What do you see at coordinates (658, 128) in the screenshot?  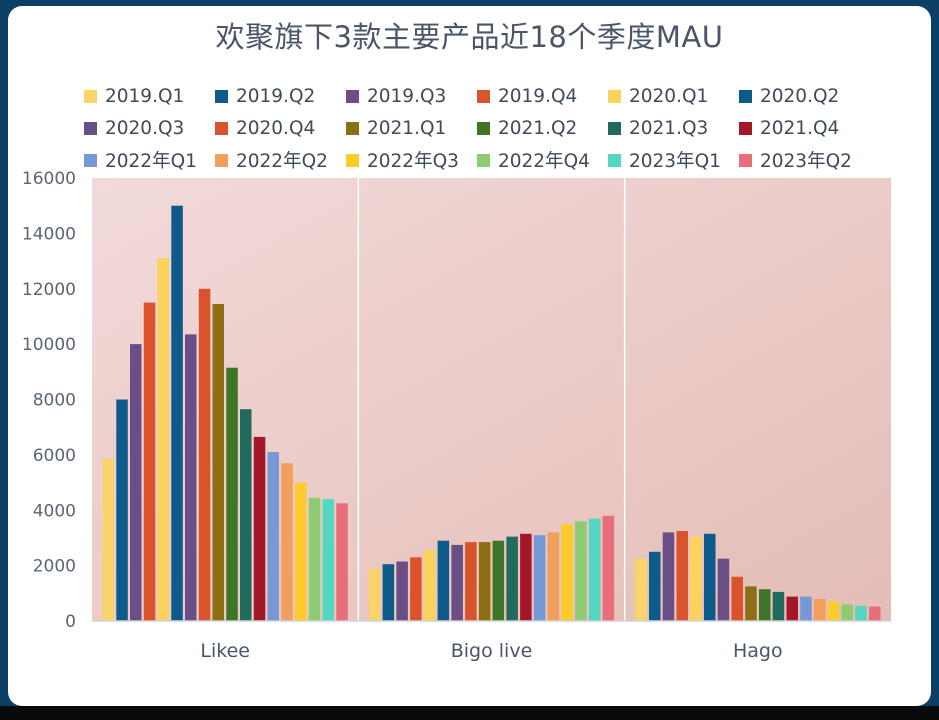 I see `legend-item: 2021.Q3` at bounding box center [658, 128].